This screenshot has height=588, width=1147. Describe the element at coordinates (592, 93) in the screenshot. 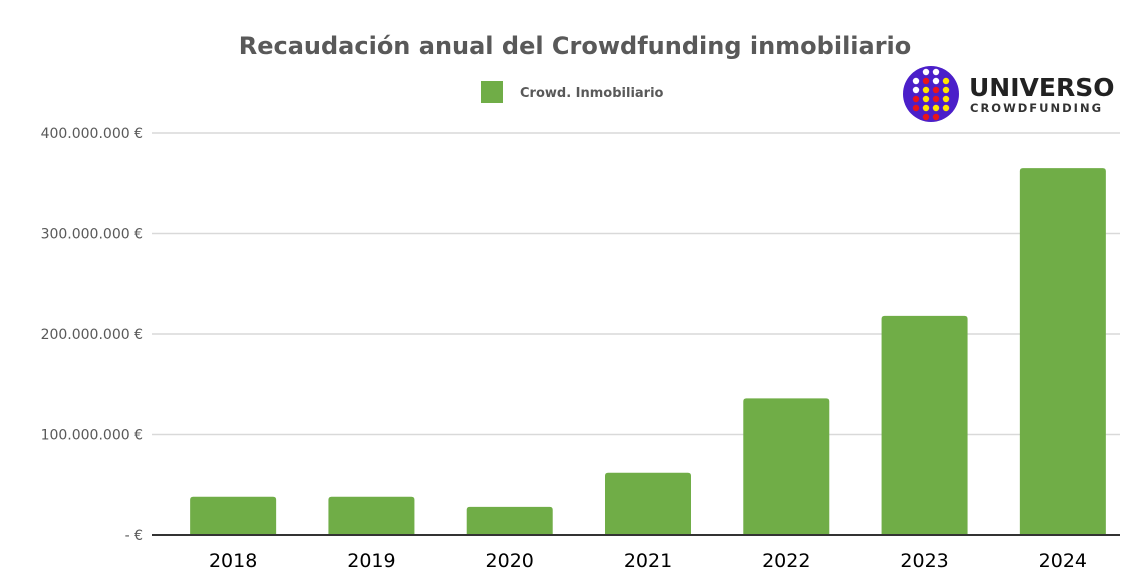

I see `legend-label: Crowd. Inmobiliario` at that location.